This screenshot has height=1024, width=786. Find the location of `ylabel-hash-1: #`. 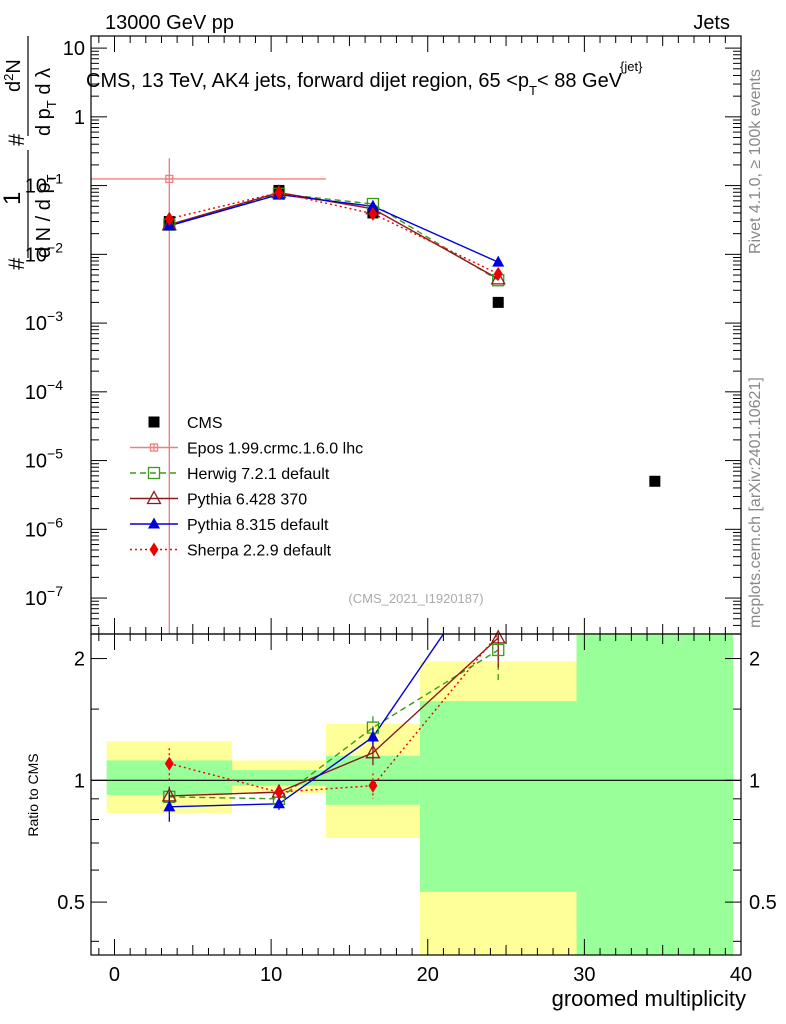

ylabel-hash-1: # is located at coordinates (16, 263).